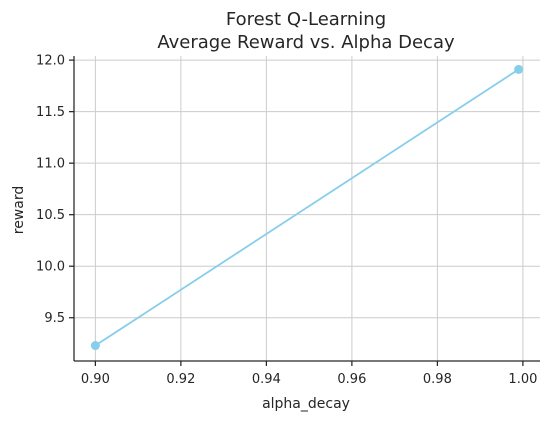  Describe the element at coordinates (266, 379) in the screenshot. I see `x-tick-label-2: 0.94` at that location.